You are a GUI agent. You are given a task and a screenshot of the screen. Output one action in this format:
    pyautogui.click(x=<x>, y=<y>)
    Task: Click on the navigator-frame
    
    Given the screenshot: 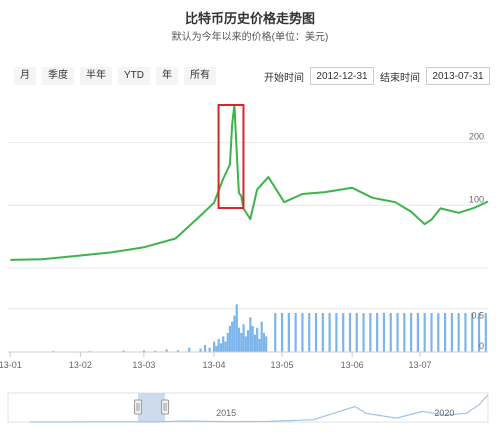 What is the action you would take?
    pyautogui.click(x=248, y=407)
    